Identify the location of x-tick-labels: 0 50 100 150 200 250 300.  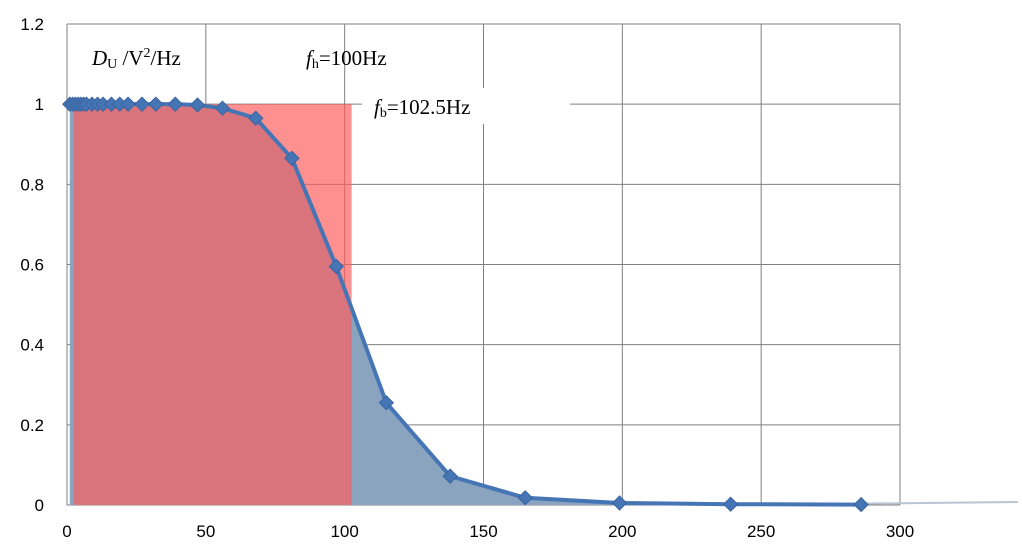
(488, 531).